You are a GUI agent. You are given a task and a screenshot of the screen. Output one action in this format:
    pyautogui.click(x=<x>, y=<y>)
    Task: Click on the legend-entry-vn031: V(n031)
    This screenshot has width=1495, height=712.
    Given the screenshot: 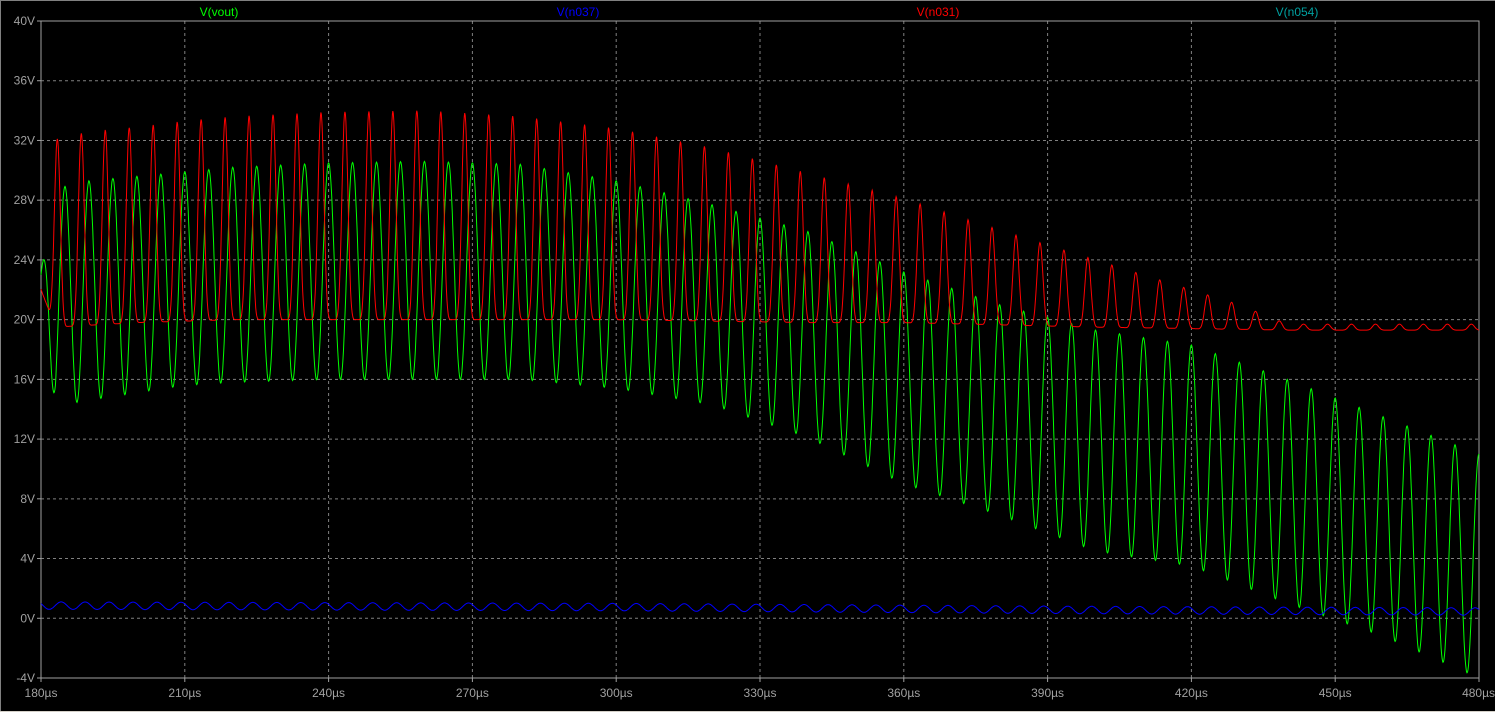 What is the action you would take?
    pyautogui.click(x=938, y=12)
    